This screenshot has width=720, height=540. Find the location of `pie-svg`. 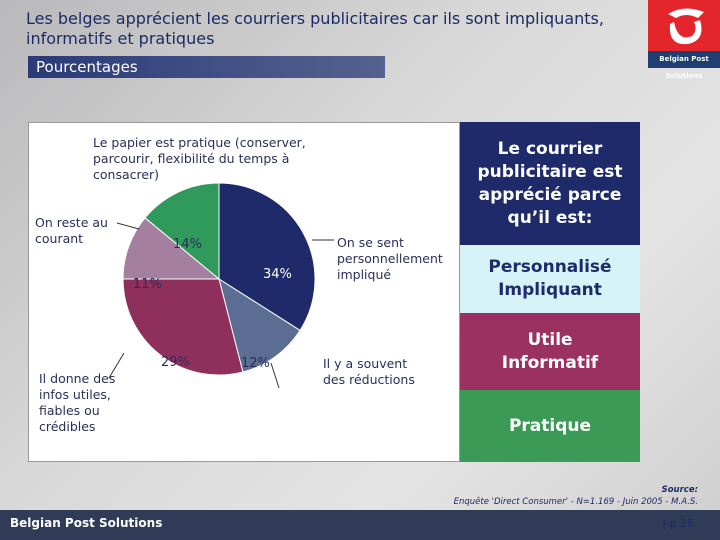

pie-svg is located at coordinates (221, 285).